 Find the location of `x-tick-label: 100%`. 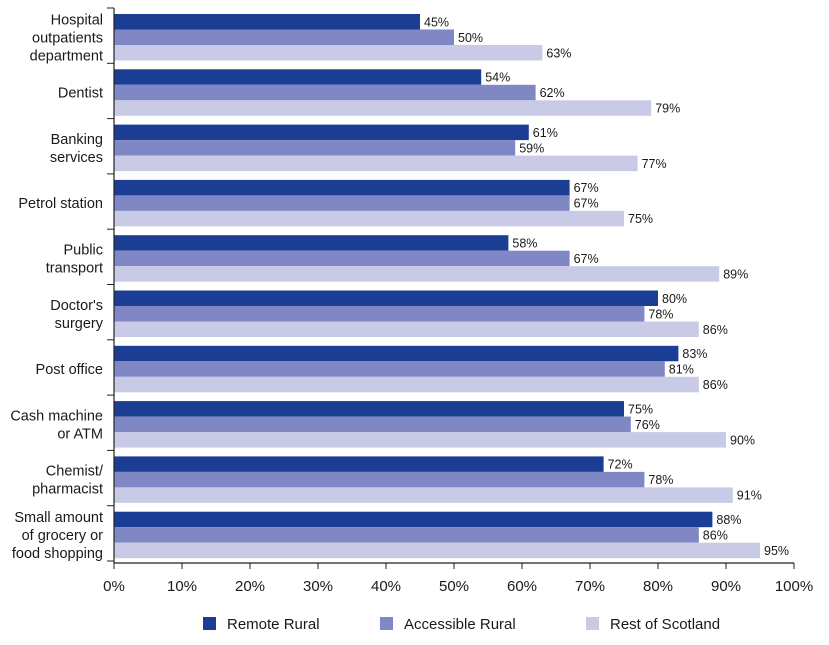

x-tick-label: 100% is located at coordinates (794, 586).